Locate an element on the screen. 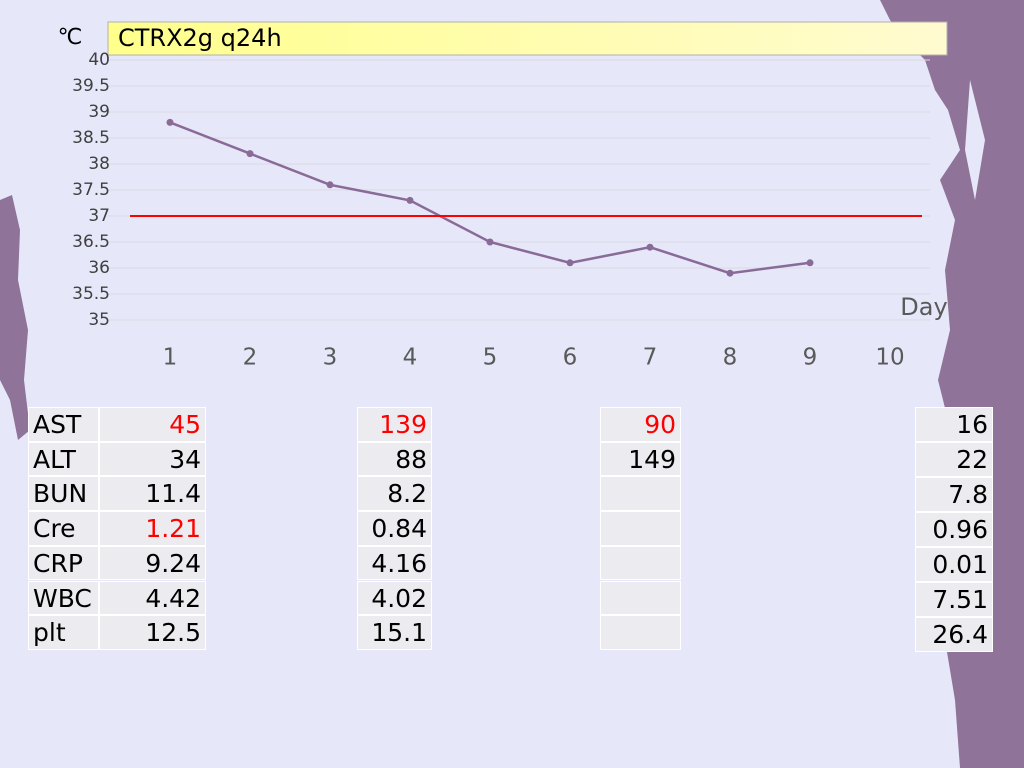 The image size is (1024, 768). x-tick-label: 7 is located at coordinates (650, 358).